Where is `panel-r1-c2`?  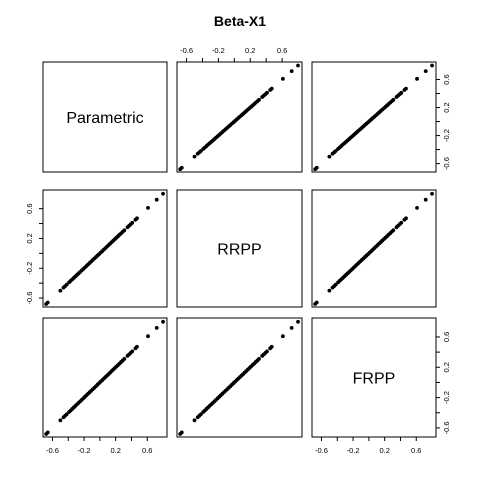 panel-r1-c2 is located at coordinates (239, 117).